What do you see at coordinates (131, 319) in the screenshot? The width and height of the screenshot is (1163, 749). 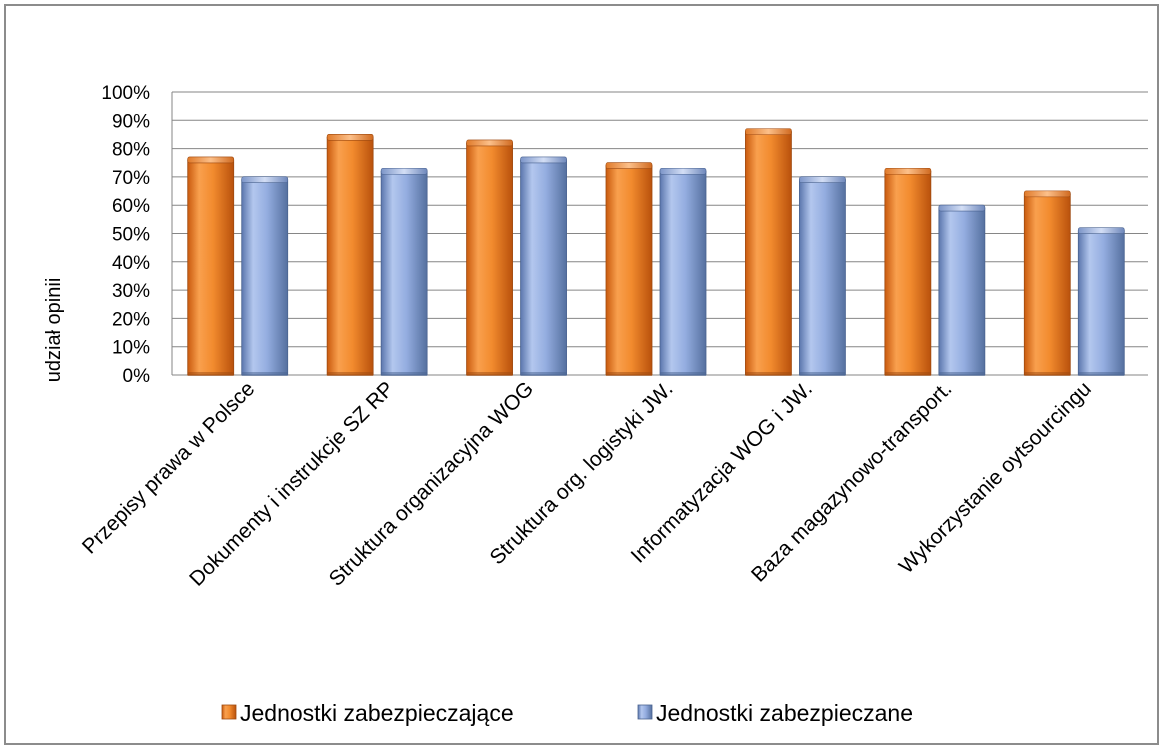 I see `y-tick-label: 20%` at bounding box center [131, 319].